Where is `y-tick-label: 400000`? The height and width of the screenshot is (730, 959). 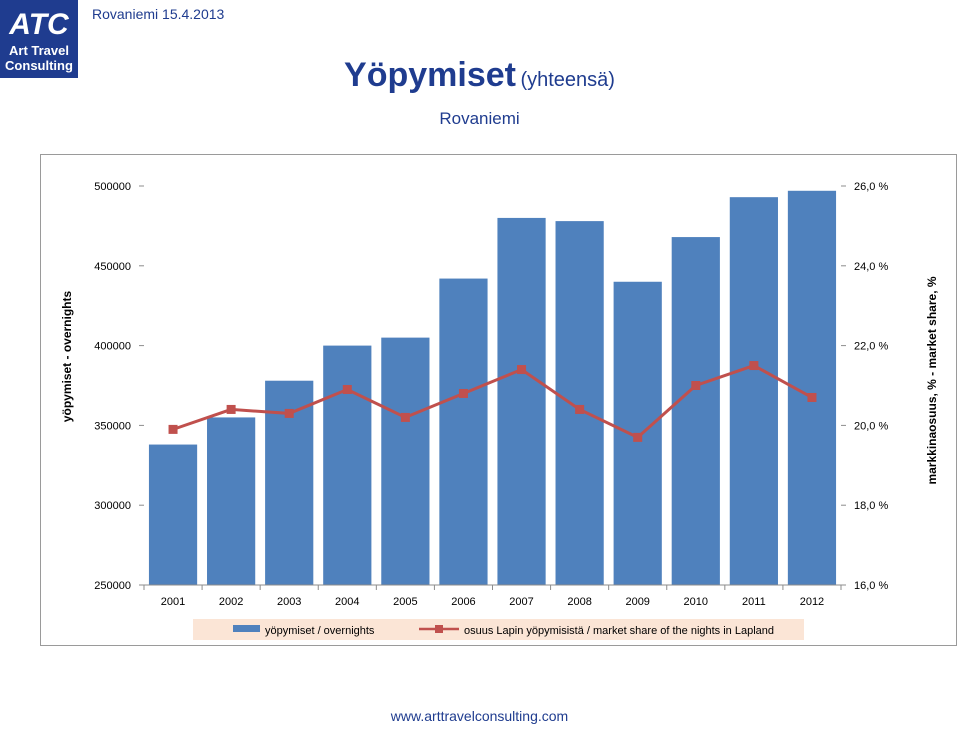
y-tick-label: 400000 is located at coordinates (112, 347).